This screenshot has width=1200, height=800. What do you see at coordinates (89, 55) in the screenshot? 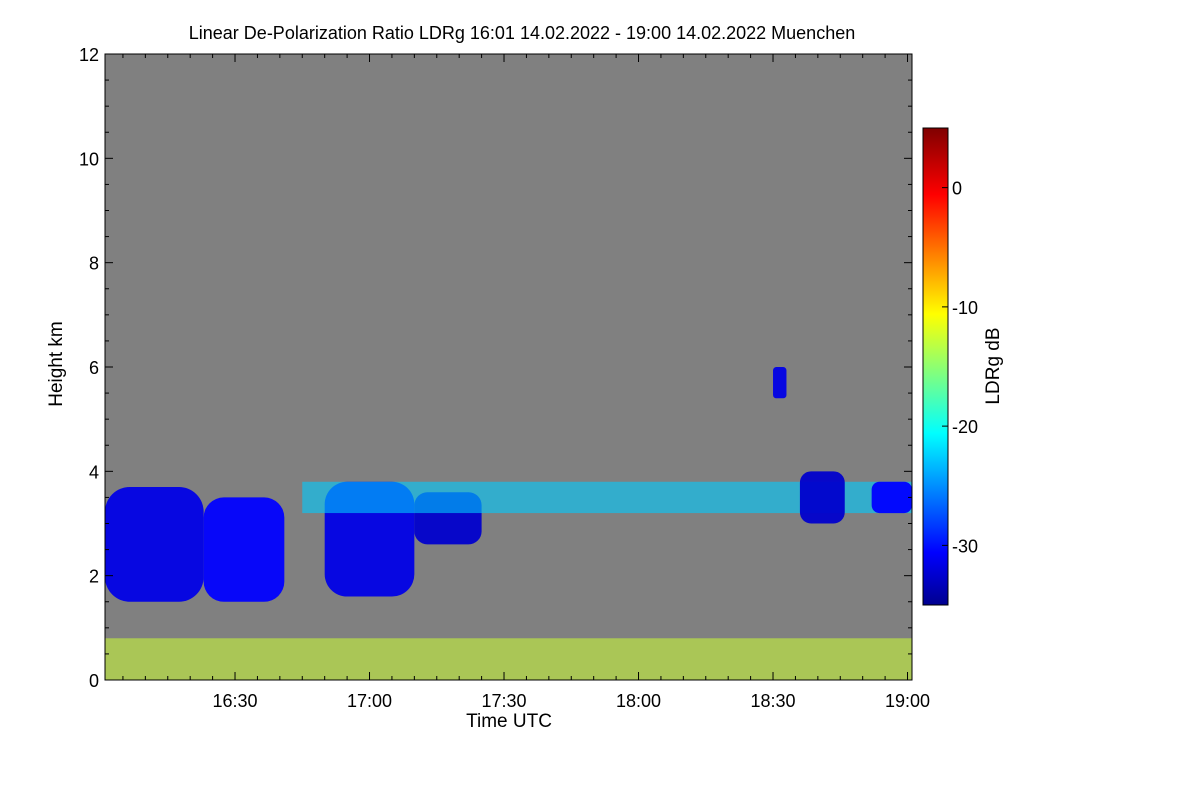
I see `y-tick-label: 12` at bounding box center [89, 55].